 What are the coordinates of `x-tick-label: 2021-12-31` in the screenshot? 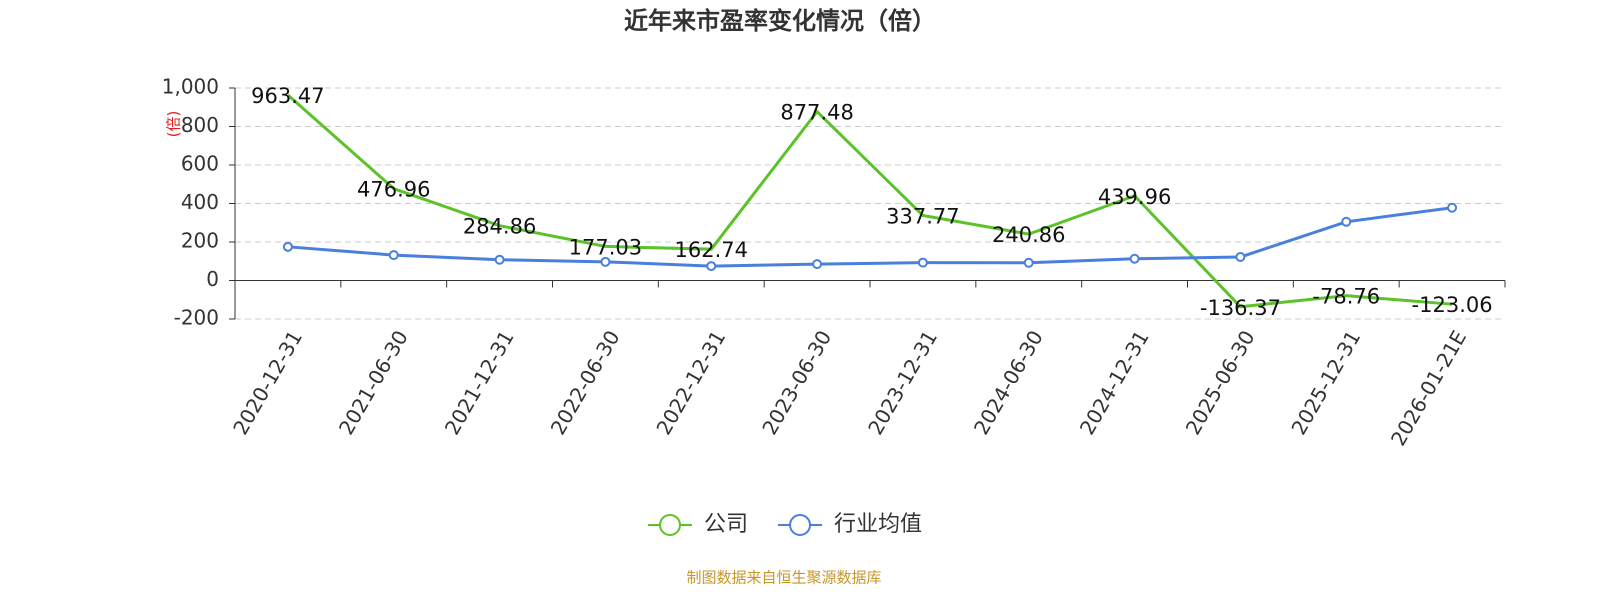 It's located at (479, 382).